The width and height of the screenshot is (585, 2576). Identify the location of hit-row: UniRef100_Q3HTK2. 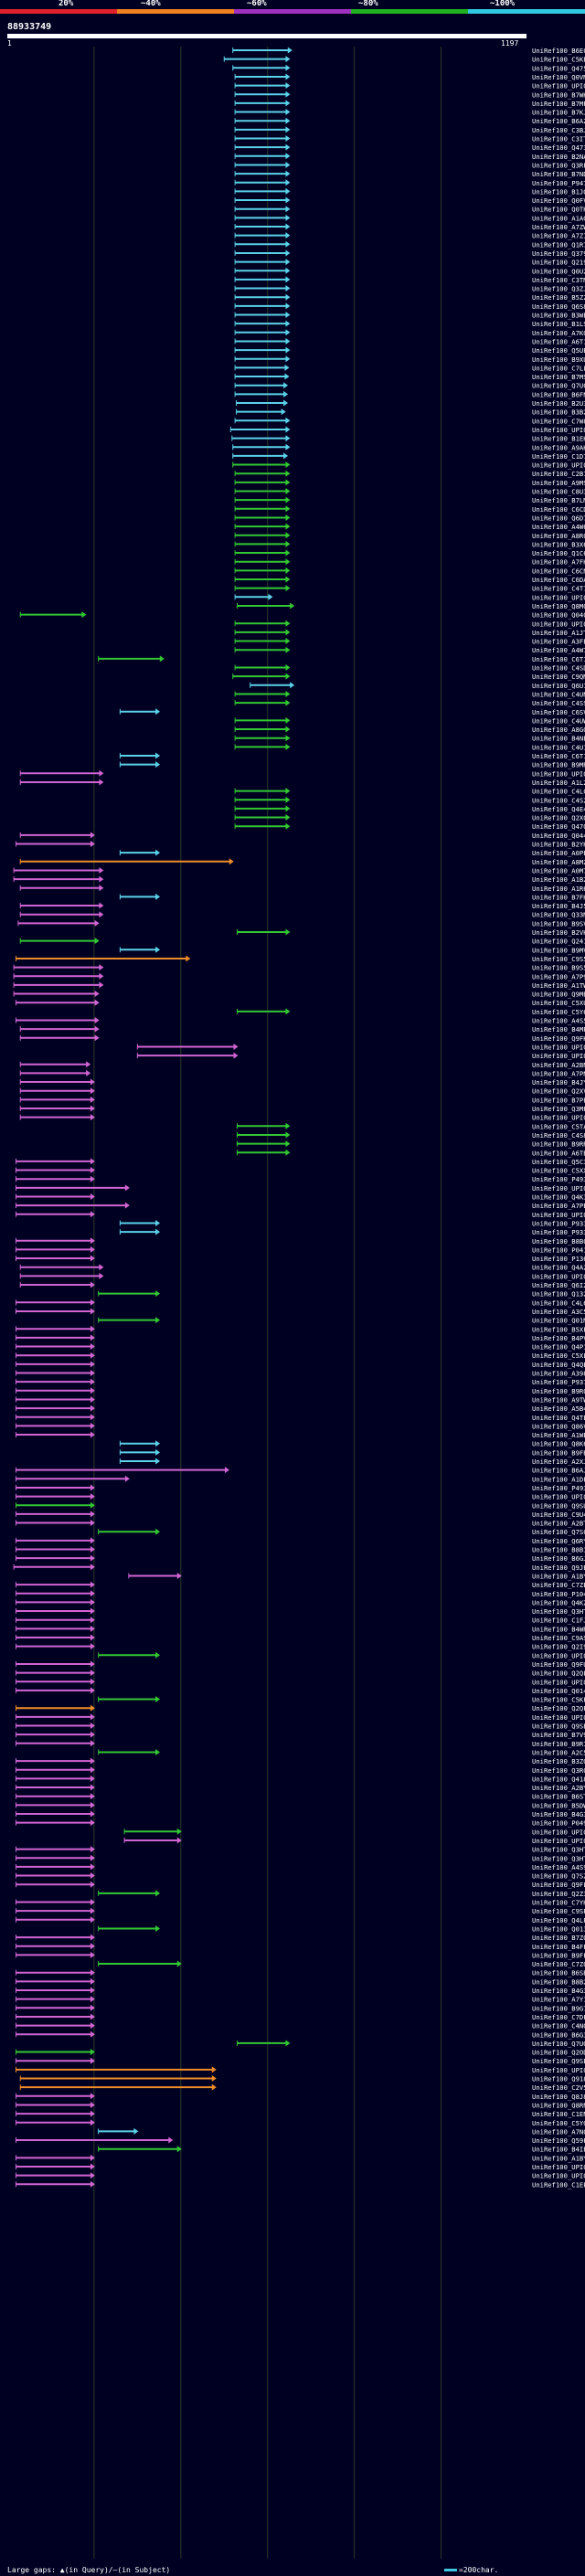
(300, 1611).